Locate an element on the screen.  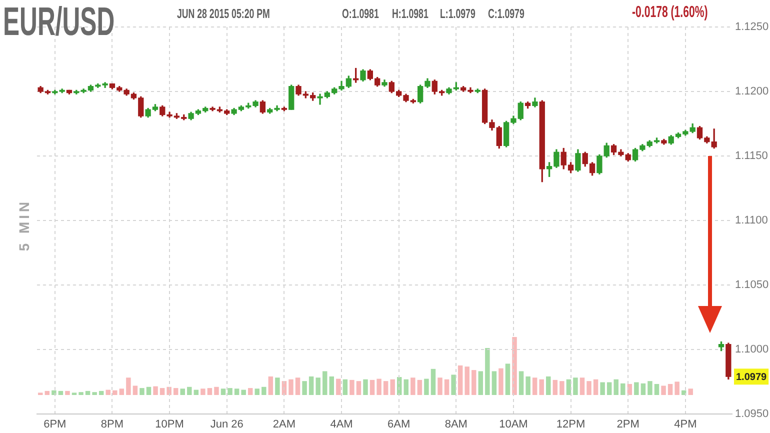
y-tick-label: 1.1000 is located at coordinates (752, 350).